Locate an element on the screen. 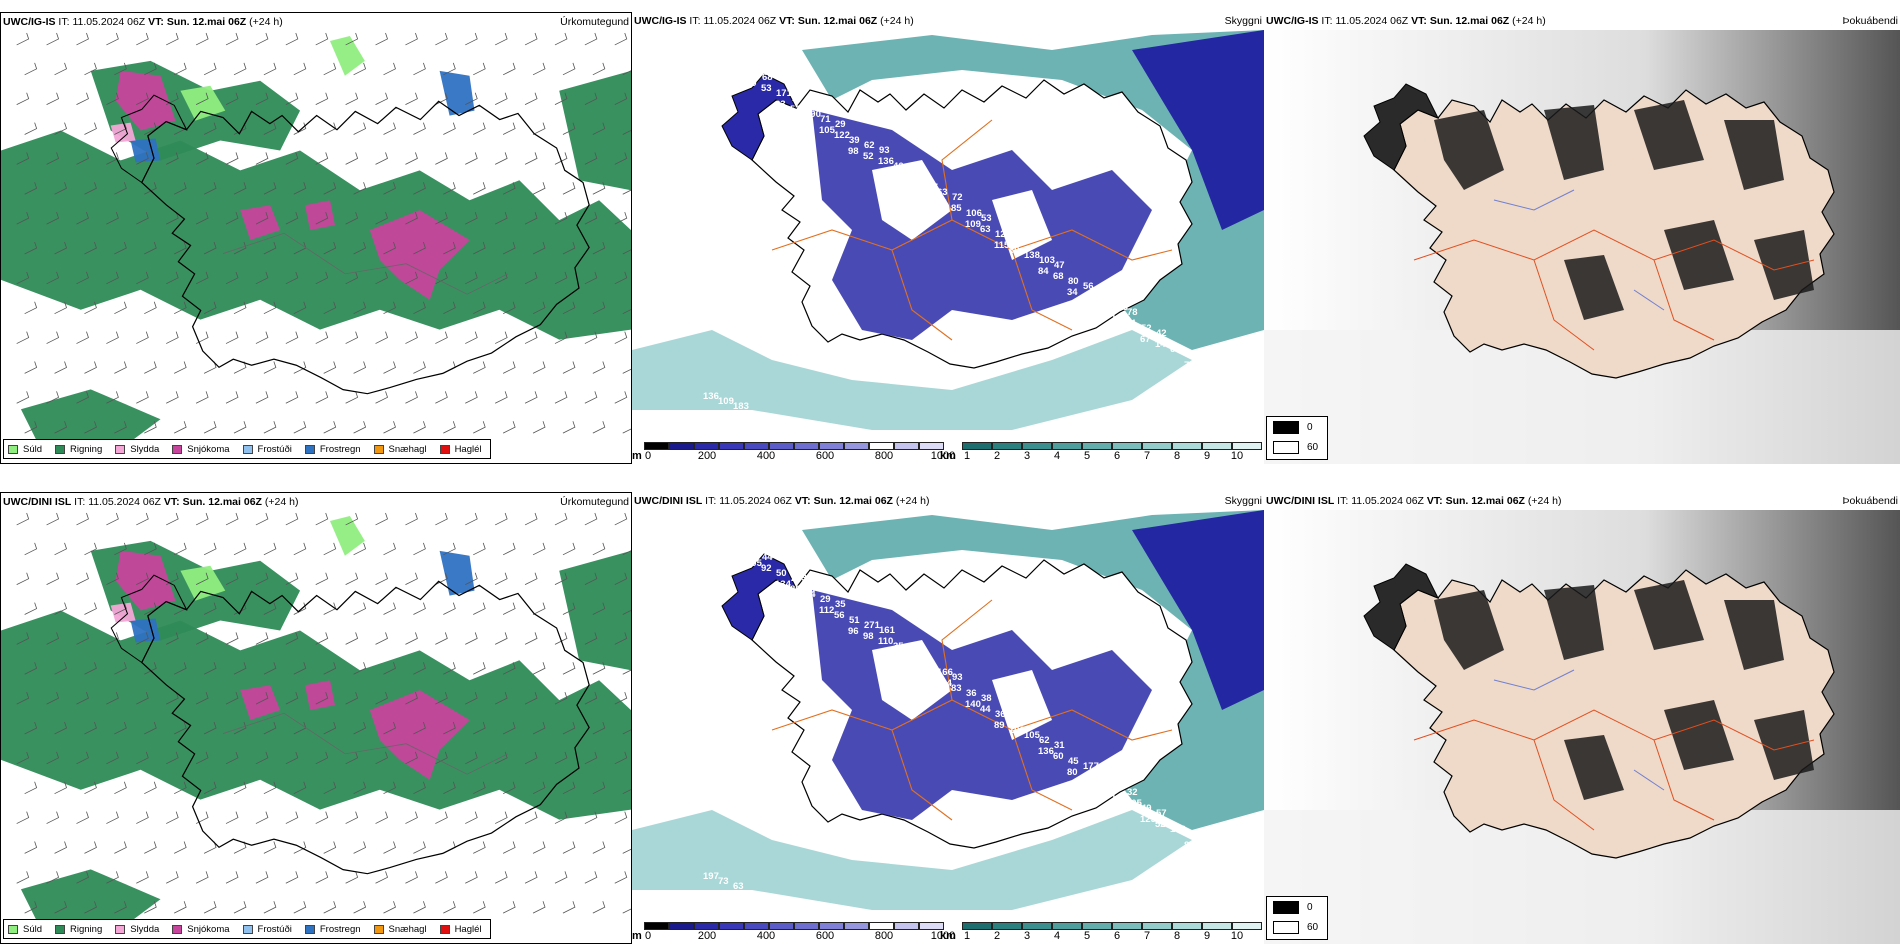  visibility-value-label: 105 is located at coordinates (754, 563).